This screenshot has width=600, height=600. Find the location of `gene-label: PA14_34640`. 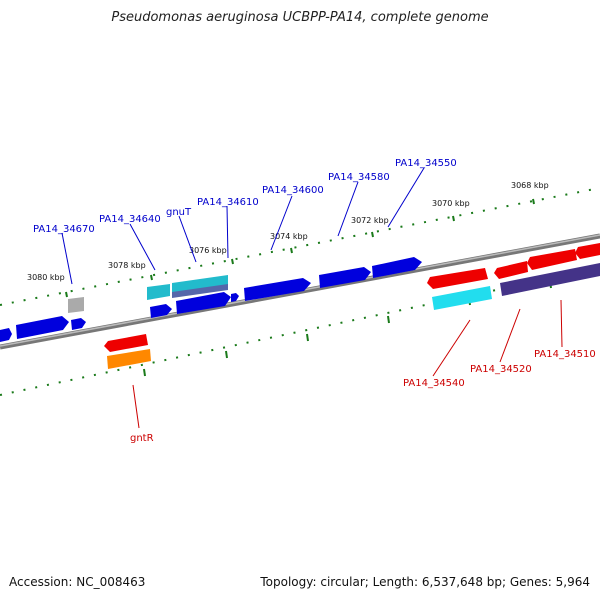

gene-label: PA14_34640 is located at coordinates (130, 219).